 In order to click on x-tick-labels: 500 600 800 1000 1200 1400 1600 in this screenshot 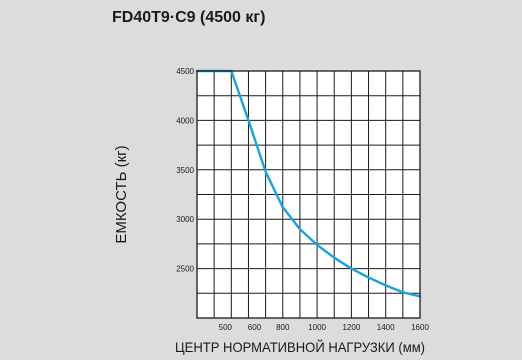, I will do `click(324, 327)`.